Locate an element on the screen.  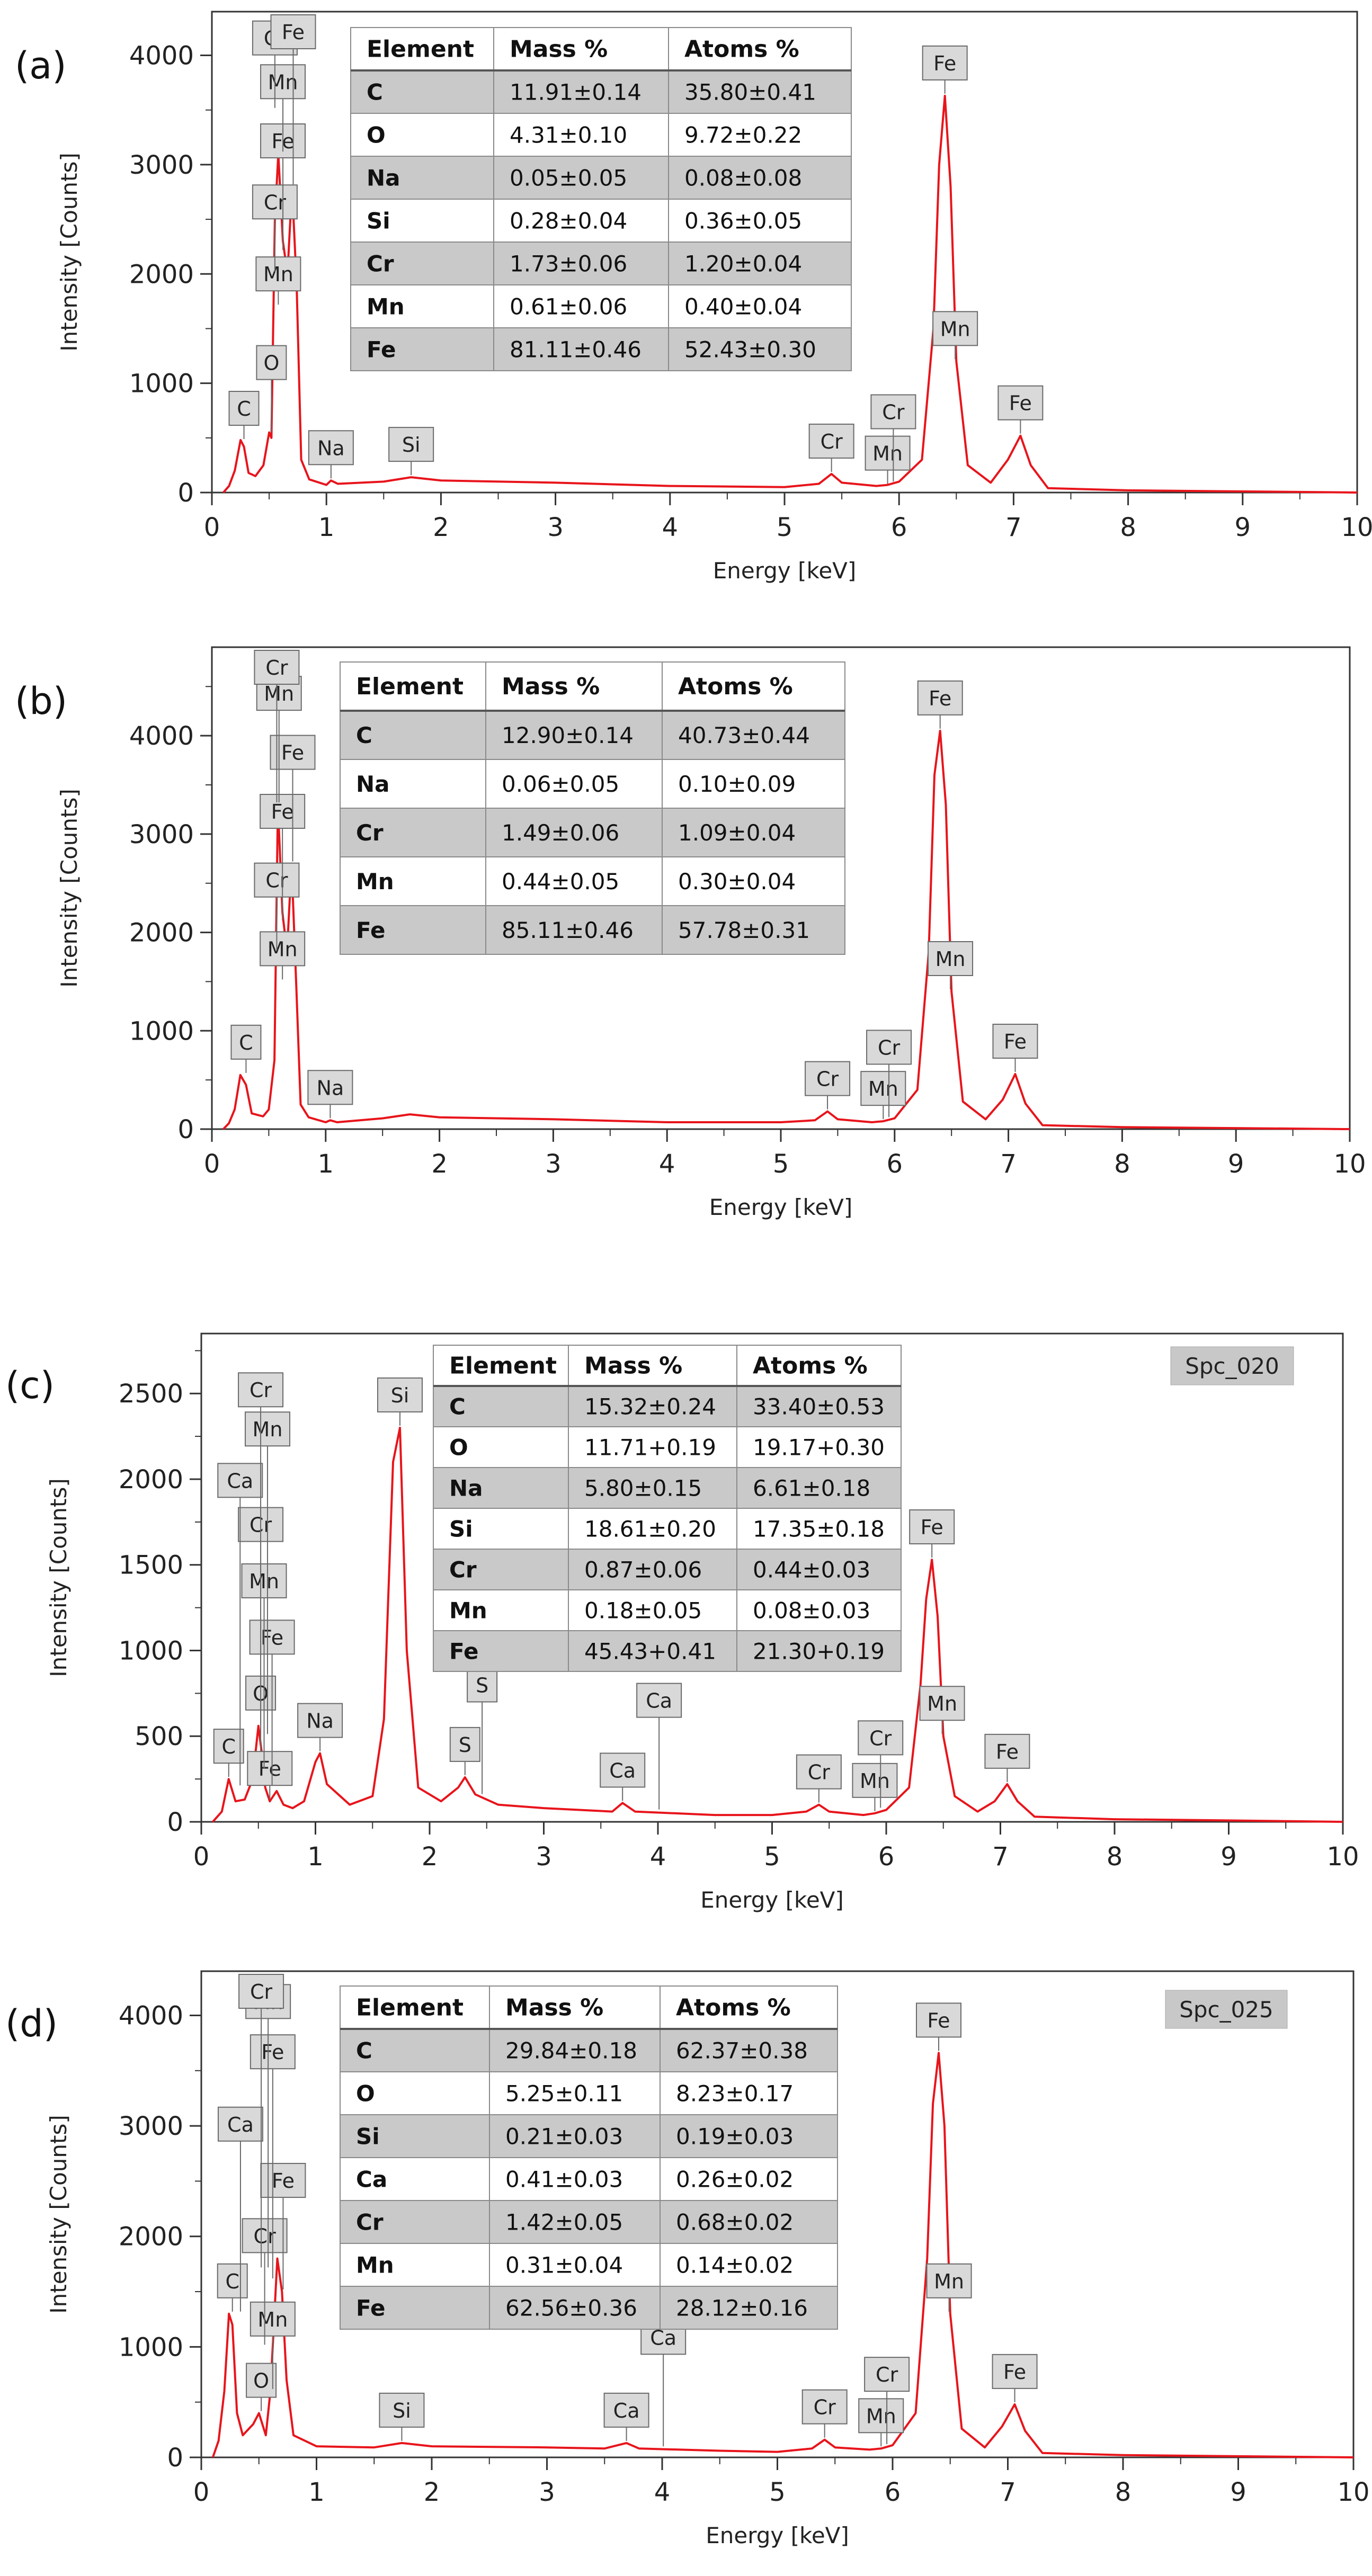
panel-label: (b) is located at coordinates (41, 701).